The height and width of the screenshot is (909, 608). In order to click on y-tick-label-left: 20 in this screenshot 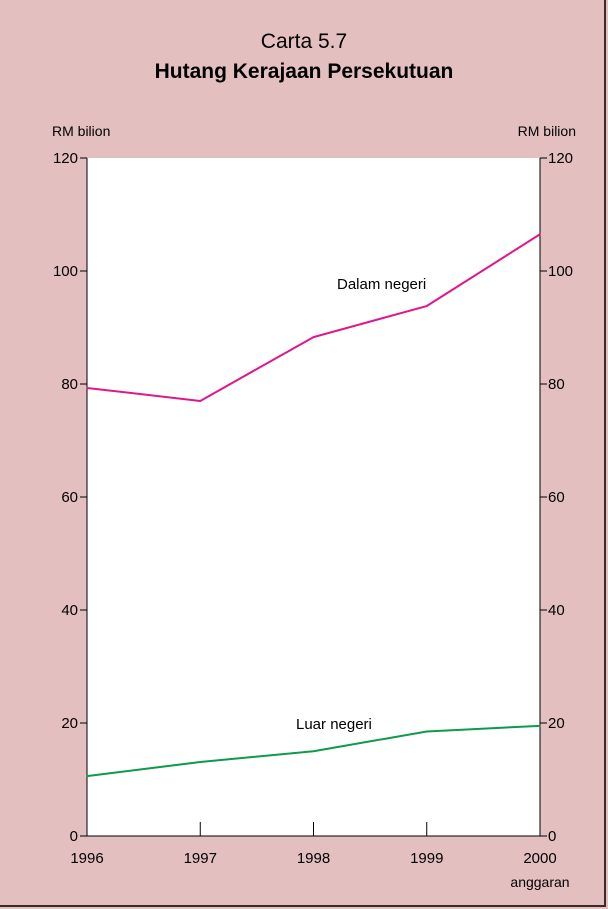, I will do `click(69, 723)`.